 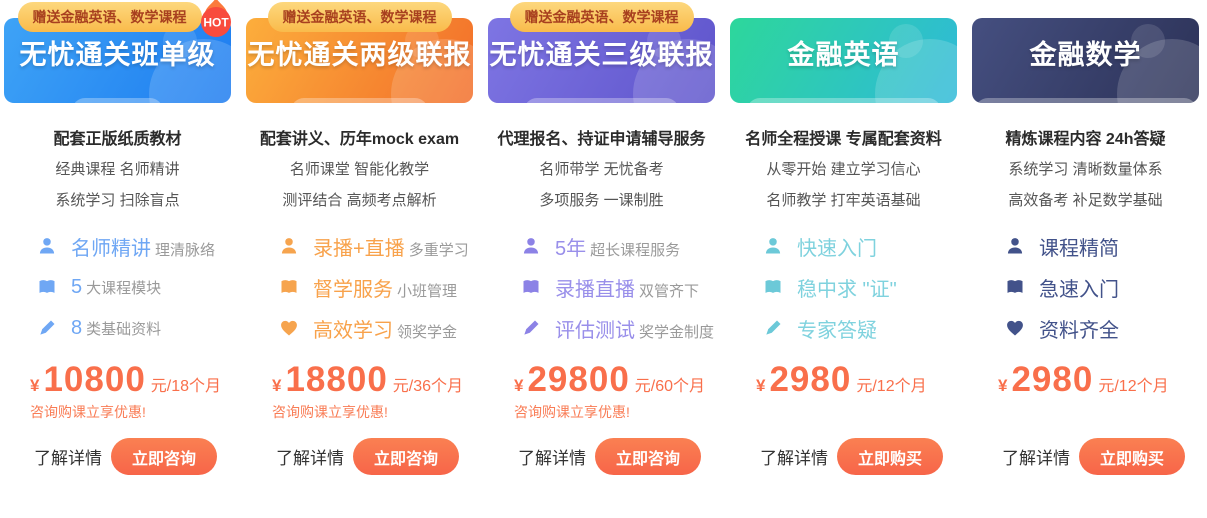 What do you see at coordinates (353, 330) in the screenshot?
I see `benefit-accent: 高效学习` at bounding box center [353, 330].